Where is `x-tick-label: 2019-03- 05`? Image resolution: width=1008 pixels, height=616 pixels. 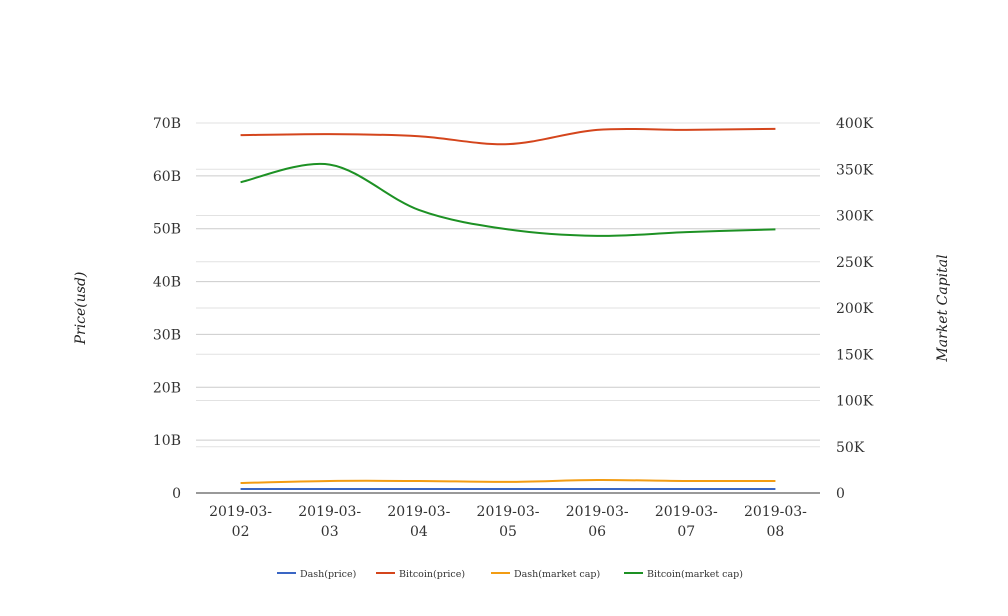
x-tick-label: 2019-03- 05 is located at coordinates (508, 522).